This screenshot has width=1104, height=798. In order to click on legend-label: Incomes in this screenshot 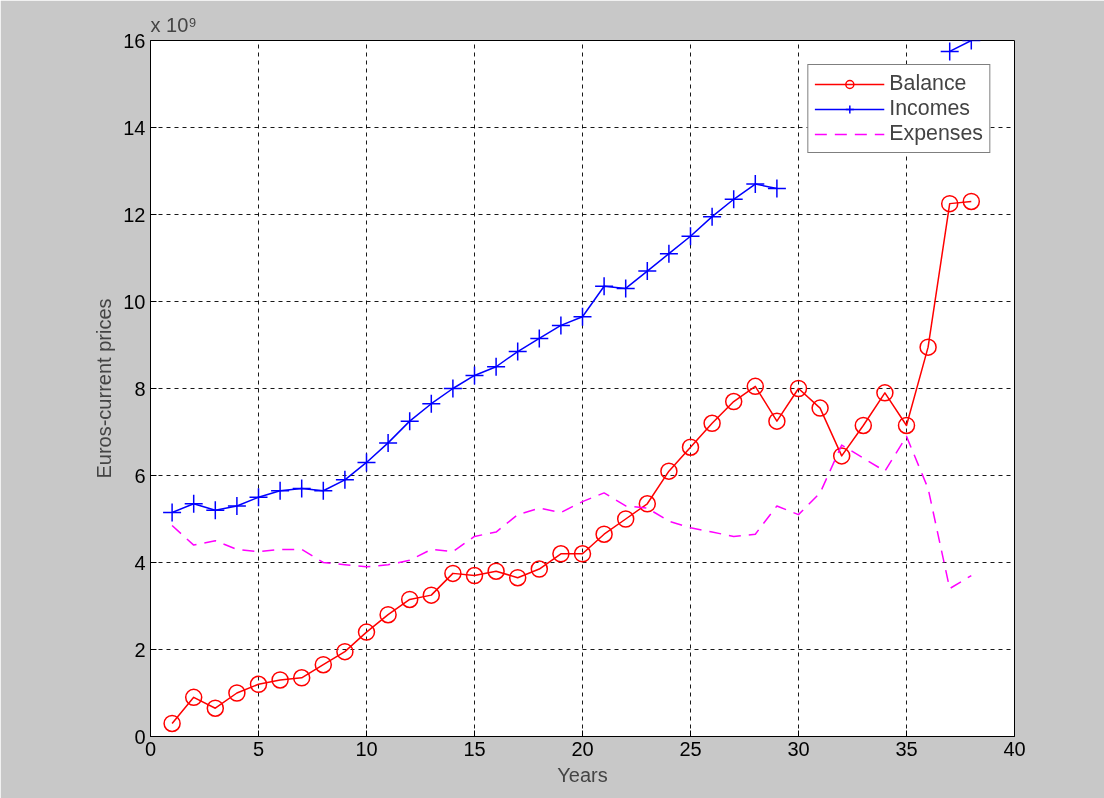, I will do `click(929, 108)`.